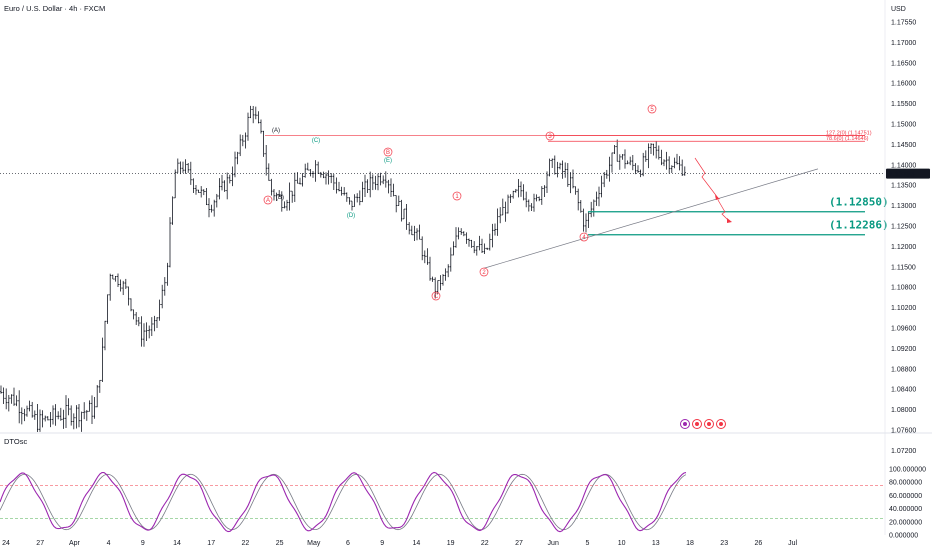  I want to click on target-level-label: (1.12850), so click(859, 202).